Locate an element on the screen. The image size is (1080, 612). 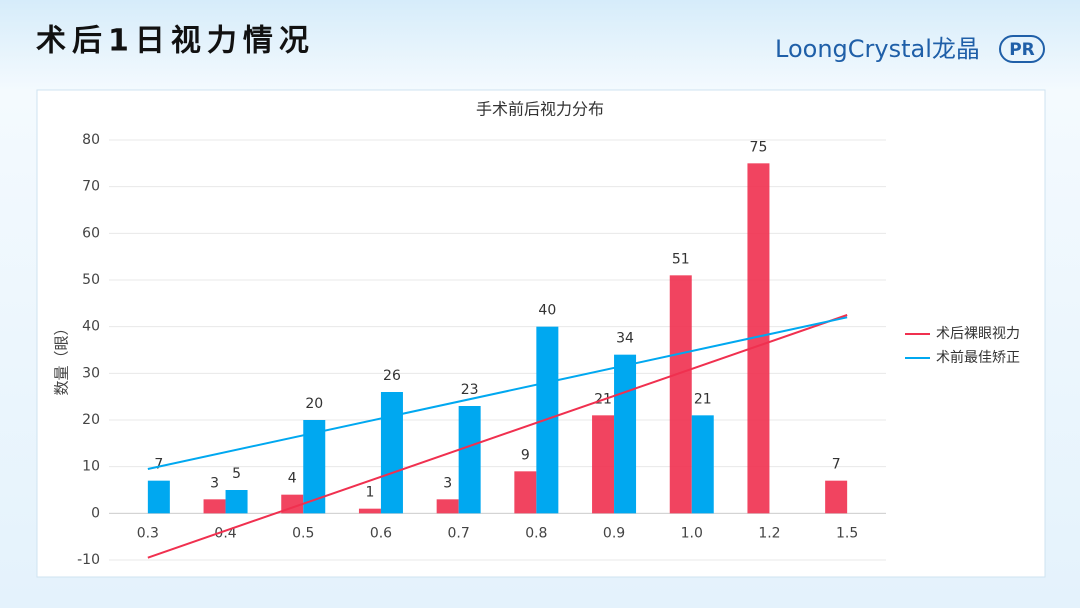
value-label: 23 is located at coordinates (470, 390).